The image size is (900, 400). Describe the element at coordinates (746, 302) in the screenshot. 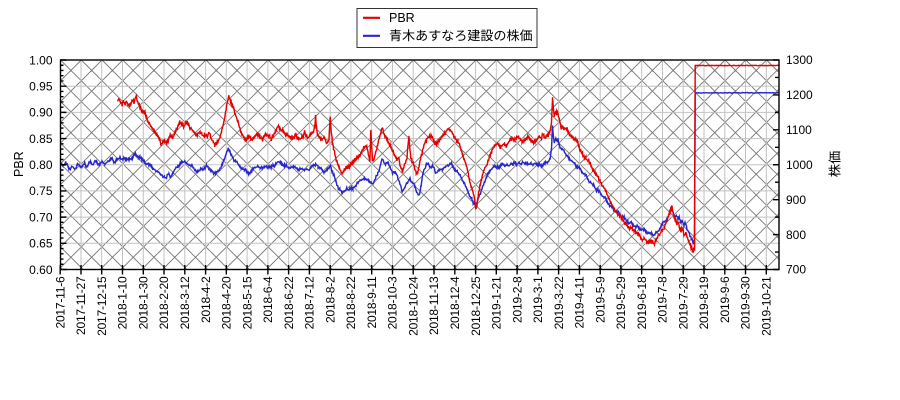

I see `svg-text: 2019-9-30` at that location.